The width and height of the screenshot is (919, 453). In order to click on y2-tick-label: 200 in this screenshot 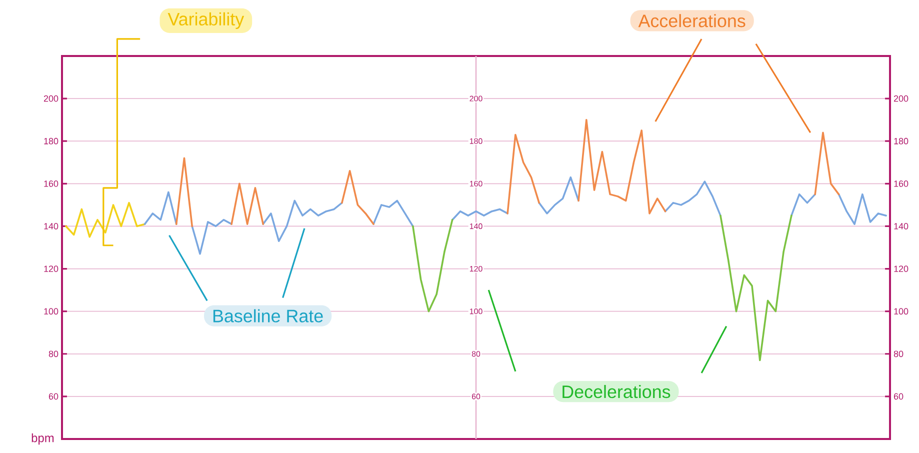, I will do `click(901, 98)`.